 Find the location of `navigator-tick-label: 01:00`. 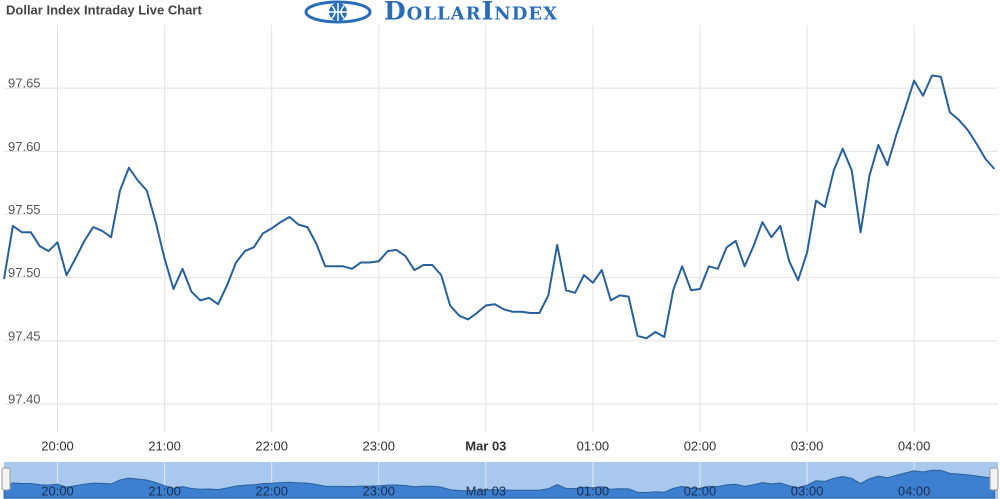

navigator-tick-label: 01:00 is located at coordinates (593, 490).